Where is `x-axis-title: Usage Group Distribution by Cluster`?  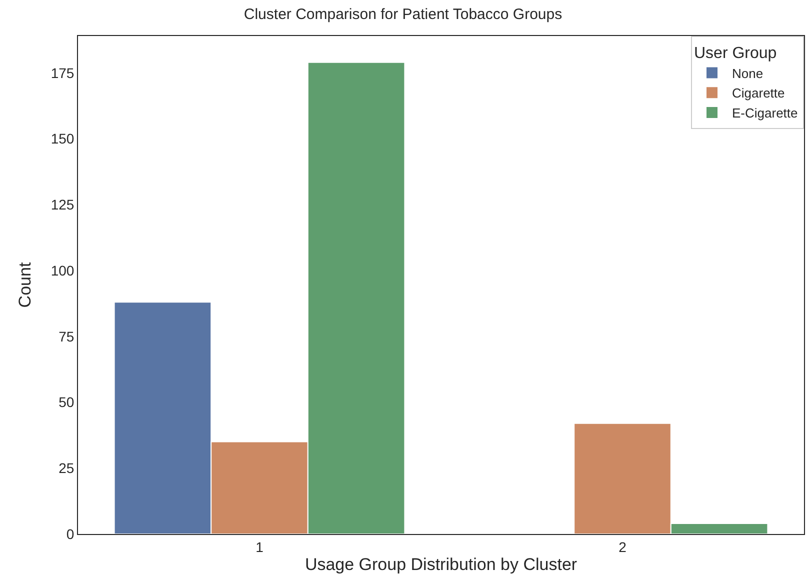 x-axis-title: Usage Group Distribution by Cluster is located at coordinates (441, 564).